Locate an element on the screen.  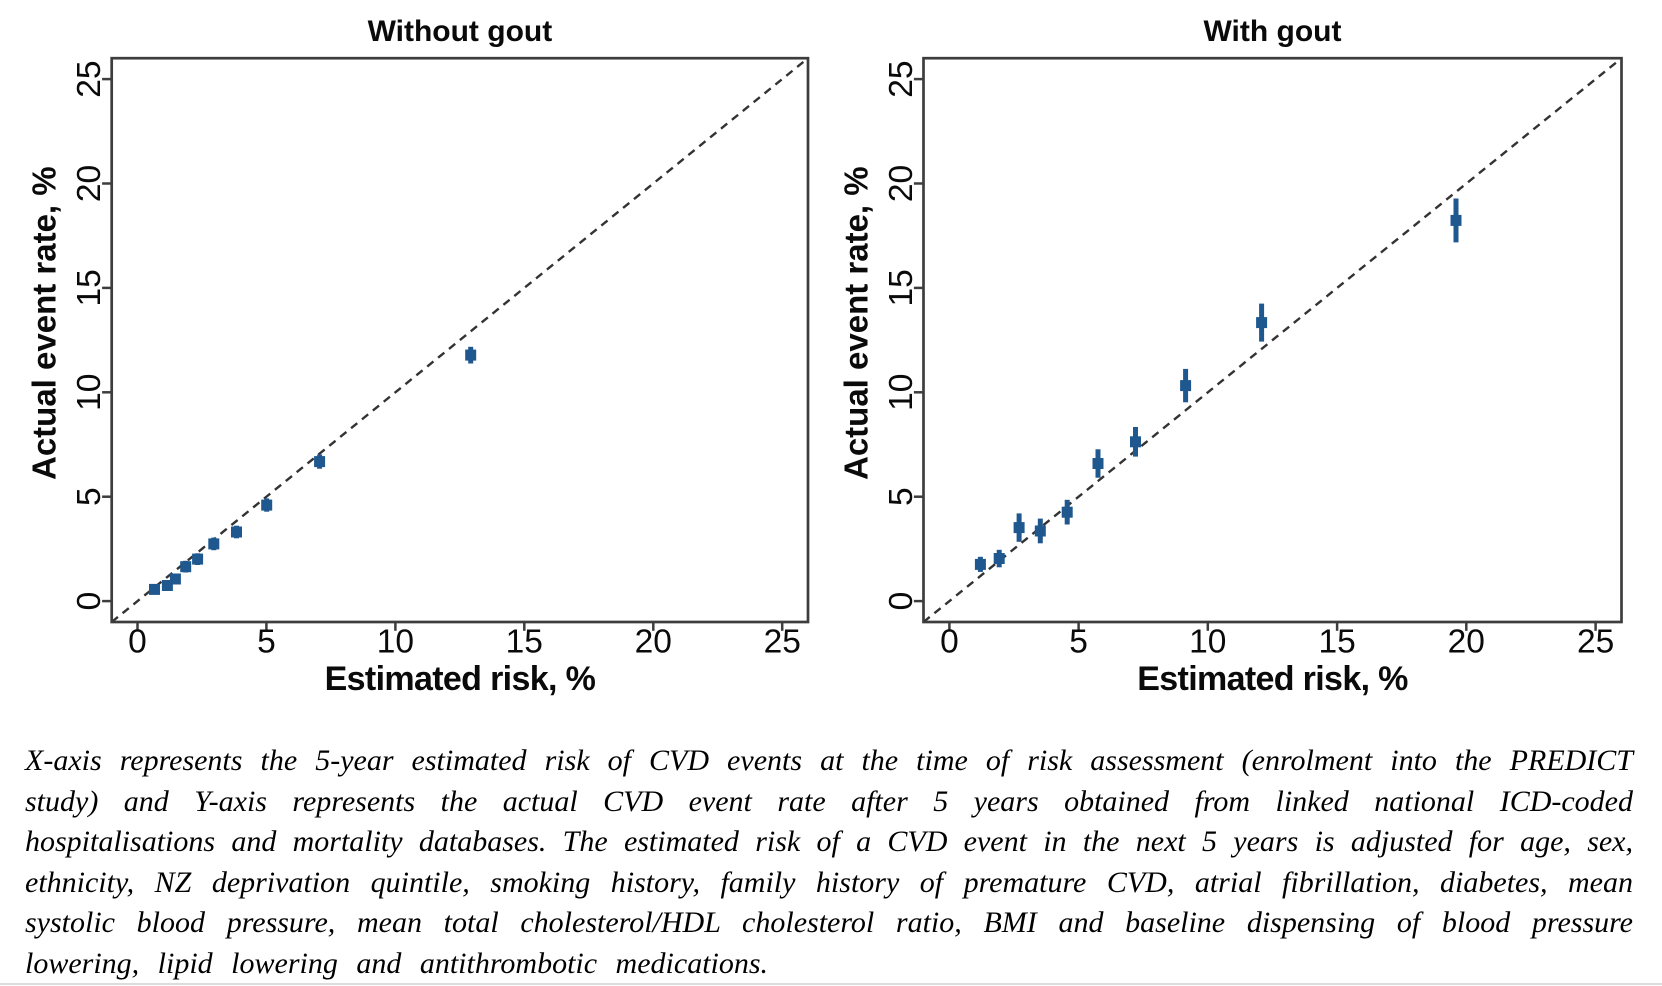
svg-text: With gout is located at coordinates (1272, 31).